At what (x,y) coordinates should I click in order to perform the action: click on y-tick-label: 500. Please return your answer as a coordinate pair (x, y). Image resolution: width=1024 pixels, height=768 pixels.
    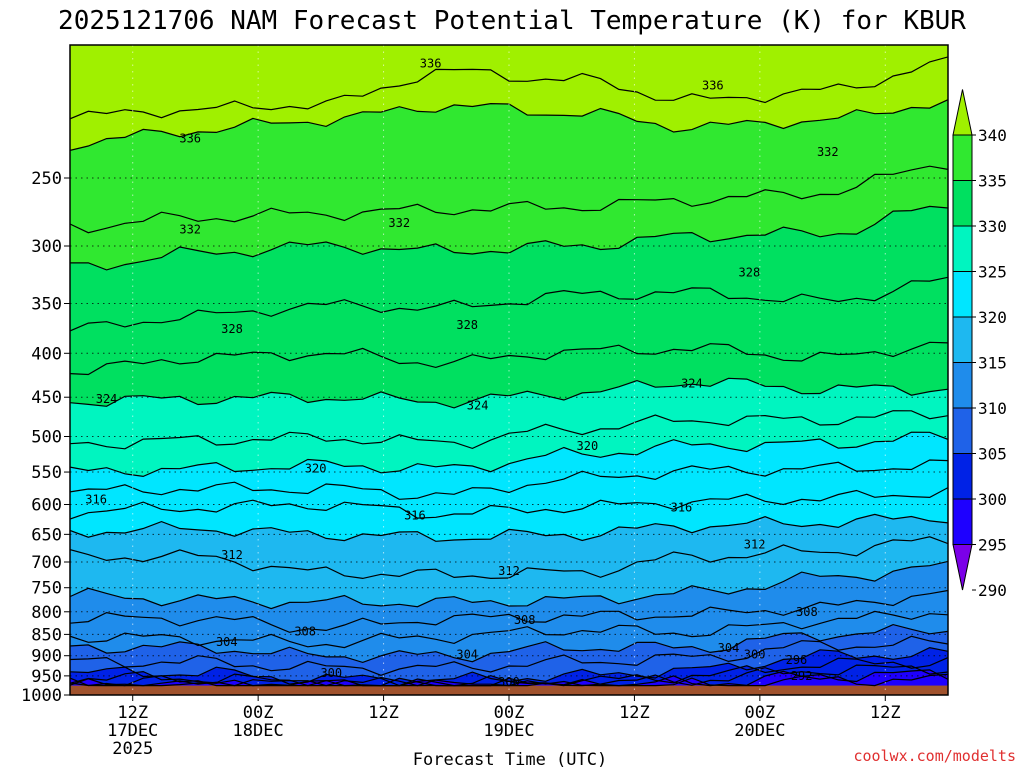
    Looking at the image, I should click on (46, 438).